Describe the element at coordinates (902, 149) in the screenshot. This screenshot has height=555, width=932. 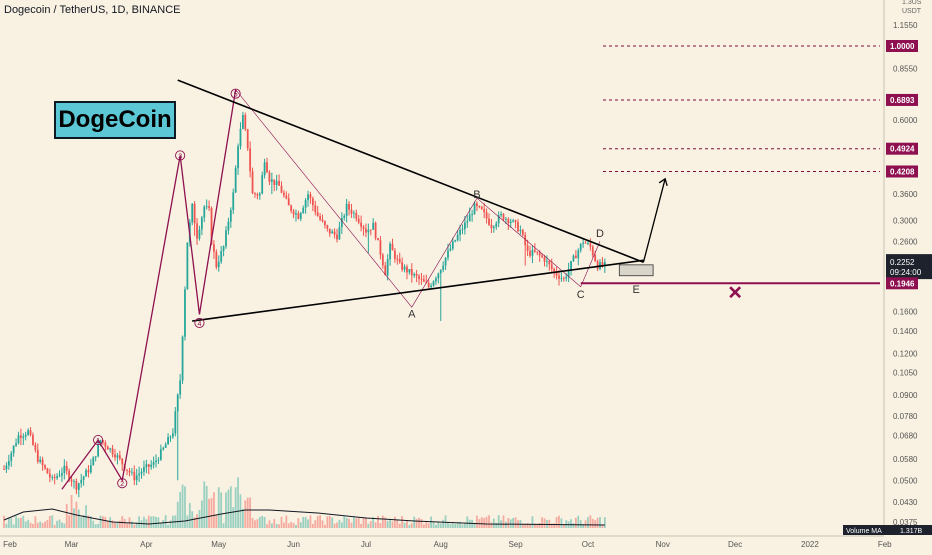
I see `level-tag-text: 0.4924` at that location.